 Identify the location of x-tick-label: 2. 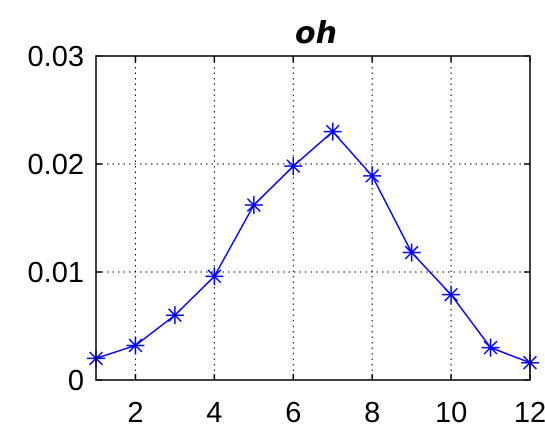
(135, 413).